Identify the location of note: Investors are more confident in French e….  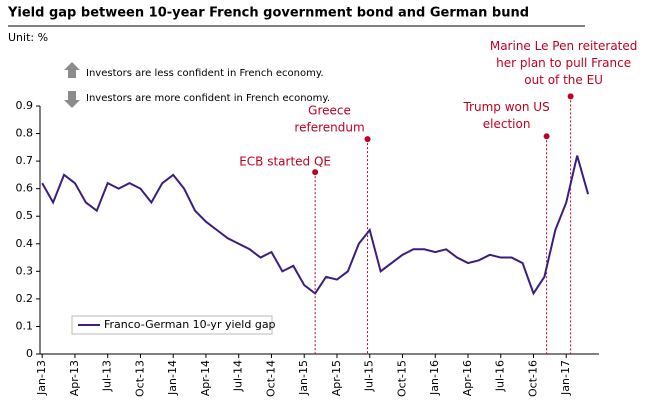
(208, 98).